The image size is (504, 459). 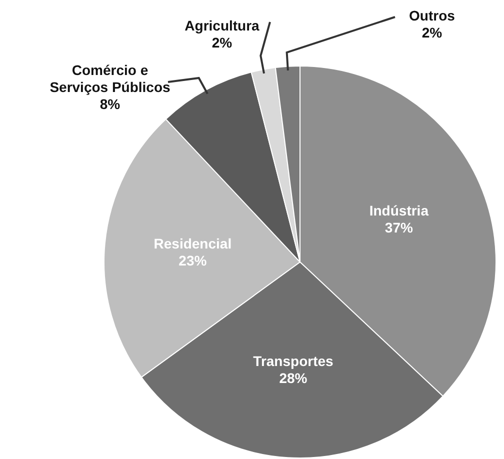 What do you see at coordinates (432, 16) in the screenshot?
I see `slice-label: Outros` at bounding box center [432, 16].